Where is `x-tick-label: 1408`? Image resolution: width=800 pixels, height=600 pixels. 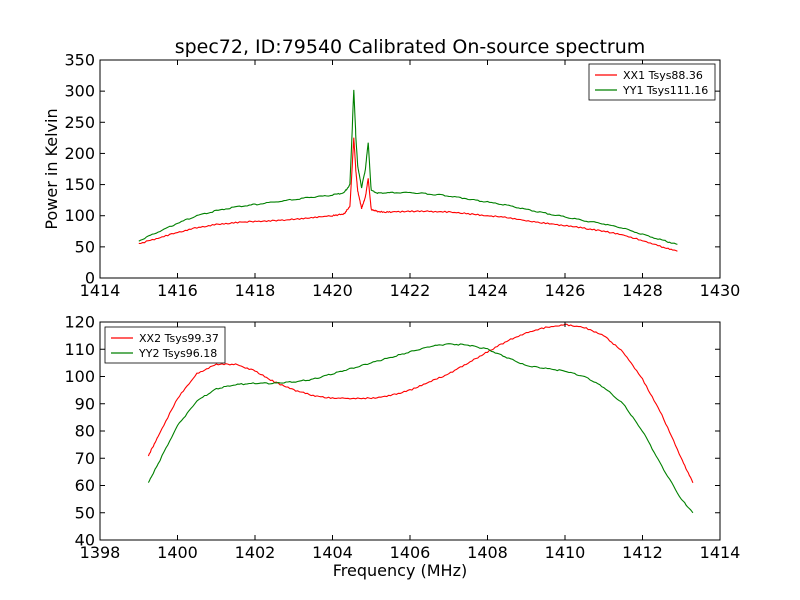 x-tick-label: 1408 is located at coordinates (487, 552).